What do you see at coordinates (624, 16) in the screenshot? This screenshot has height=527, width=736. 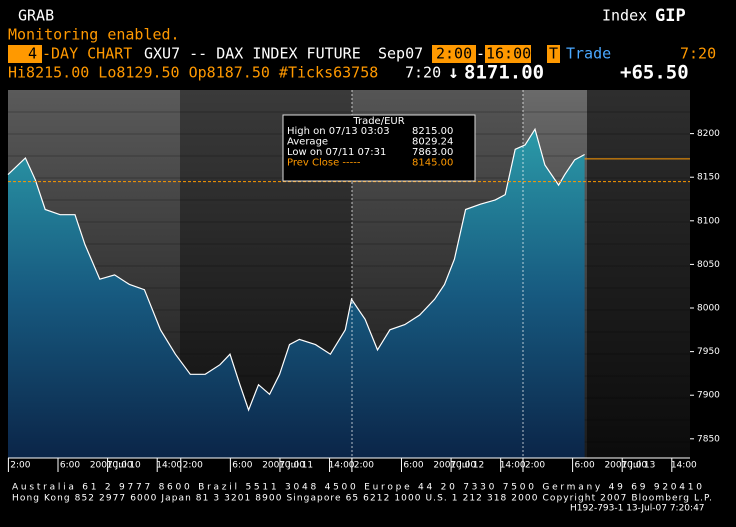 I see `header-index: Index` at bounding box center [624, 16].